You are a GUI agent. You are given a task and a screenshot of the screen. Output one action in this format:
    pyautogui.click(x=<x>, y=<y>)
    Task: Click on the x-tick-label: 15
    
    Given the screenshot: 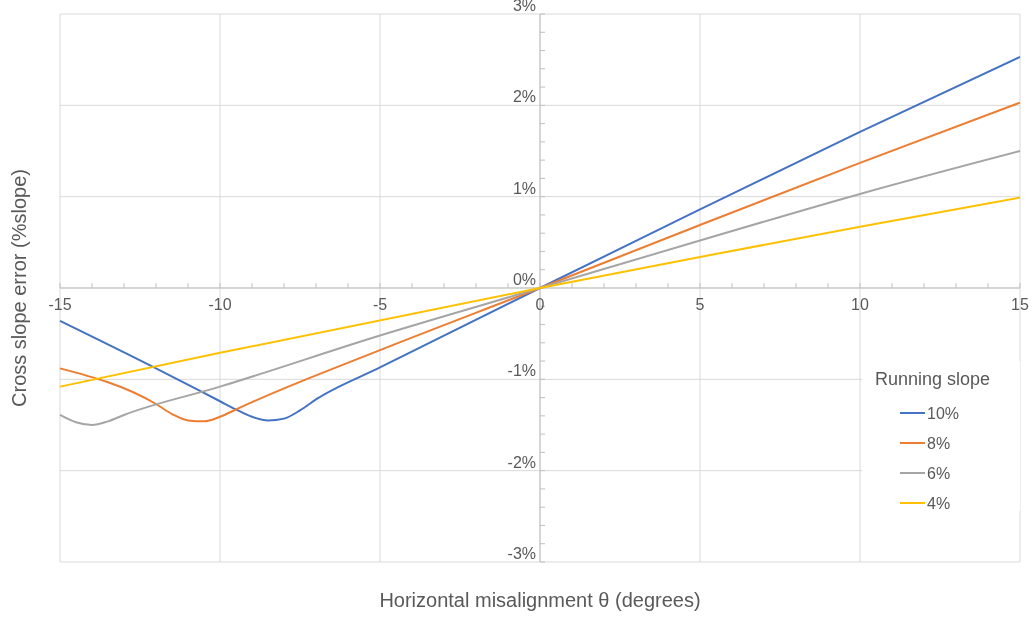 What is the action you would take?
    pyautogui.click(x=1020, y=304)
    